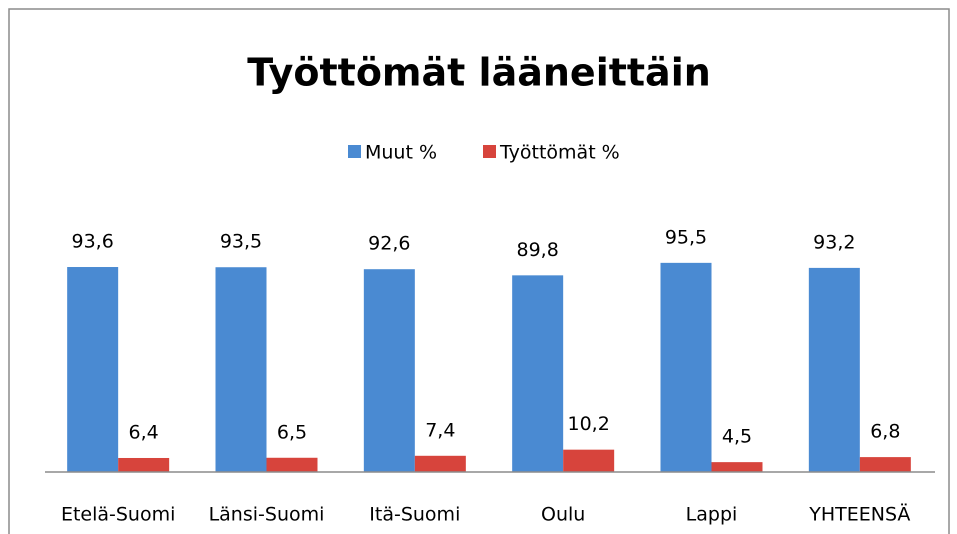 The image size is (957, 534). What do you see at coordinates (440, 430) in the screenshot?
I see `data-label: 7,4` at bounding box center [440, 430].